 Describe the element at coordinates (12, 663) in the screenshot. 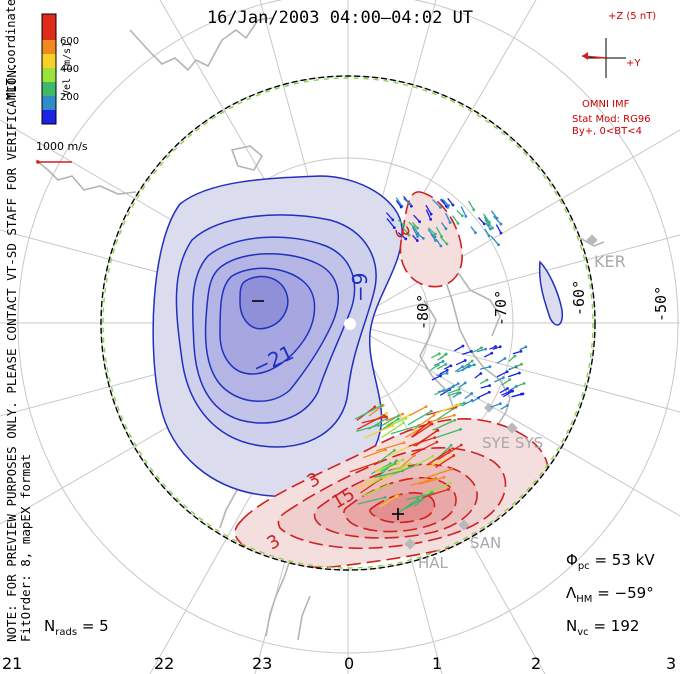

I see `mlt-label-21: 21` at that location.